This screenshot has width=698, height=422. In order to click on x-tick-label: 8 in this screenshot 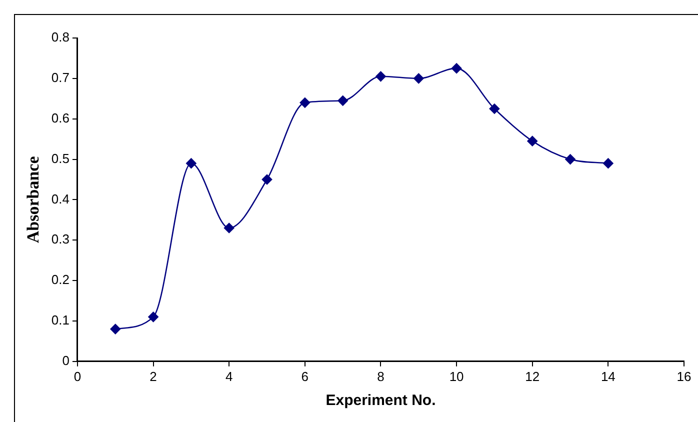, I will do `click(380, 376)`.